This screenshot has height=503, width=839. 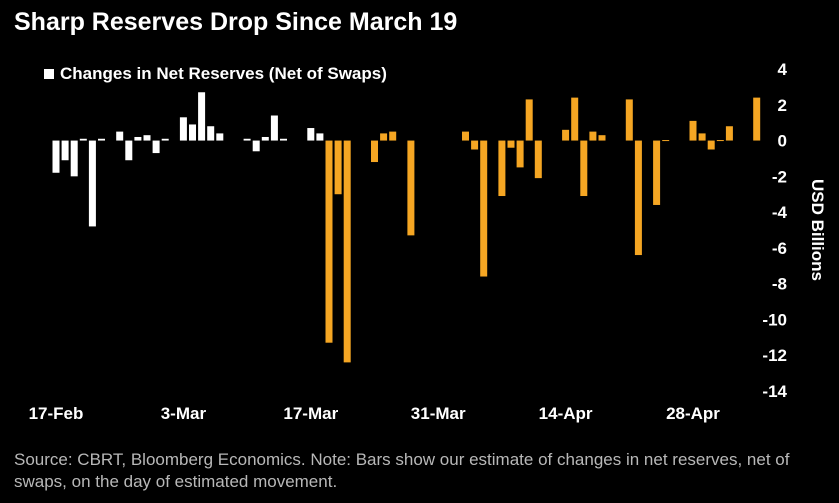 What do you see at coordinates (56, 413) in the screenshot?
I see `x-tick-label: 17-Feb` at bounding box center [56, 413].